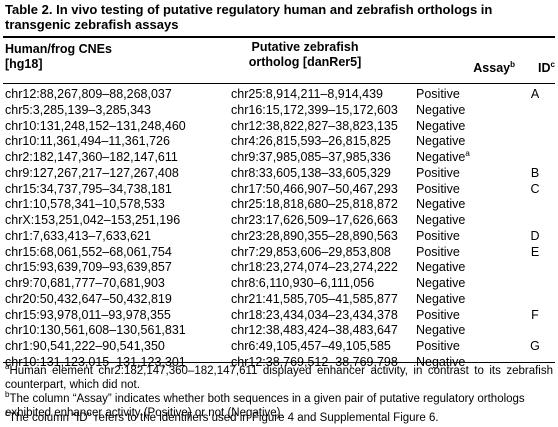 The image size is (558, 427). Describe the element at coordinates (91, 157) in the screenshot. I see `human-coordinates-cell: chr2:182,147,360–182,147,611` at that location.